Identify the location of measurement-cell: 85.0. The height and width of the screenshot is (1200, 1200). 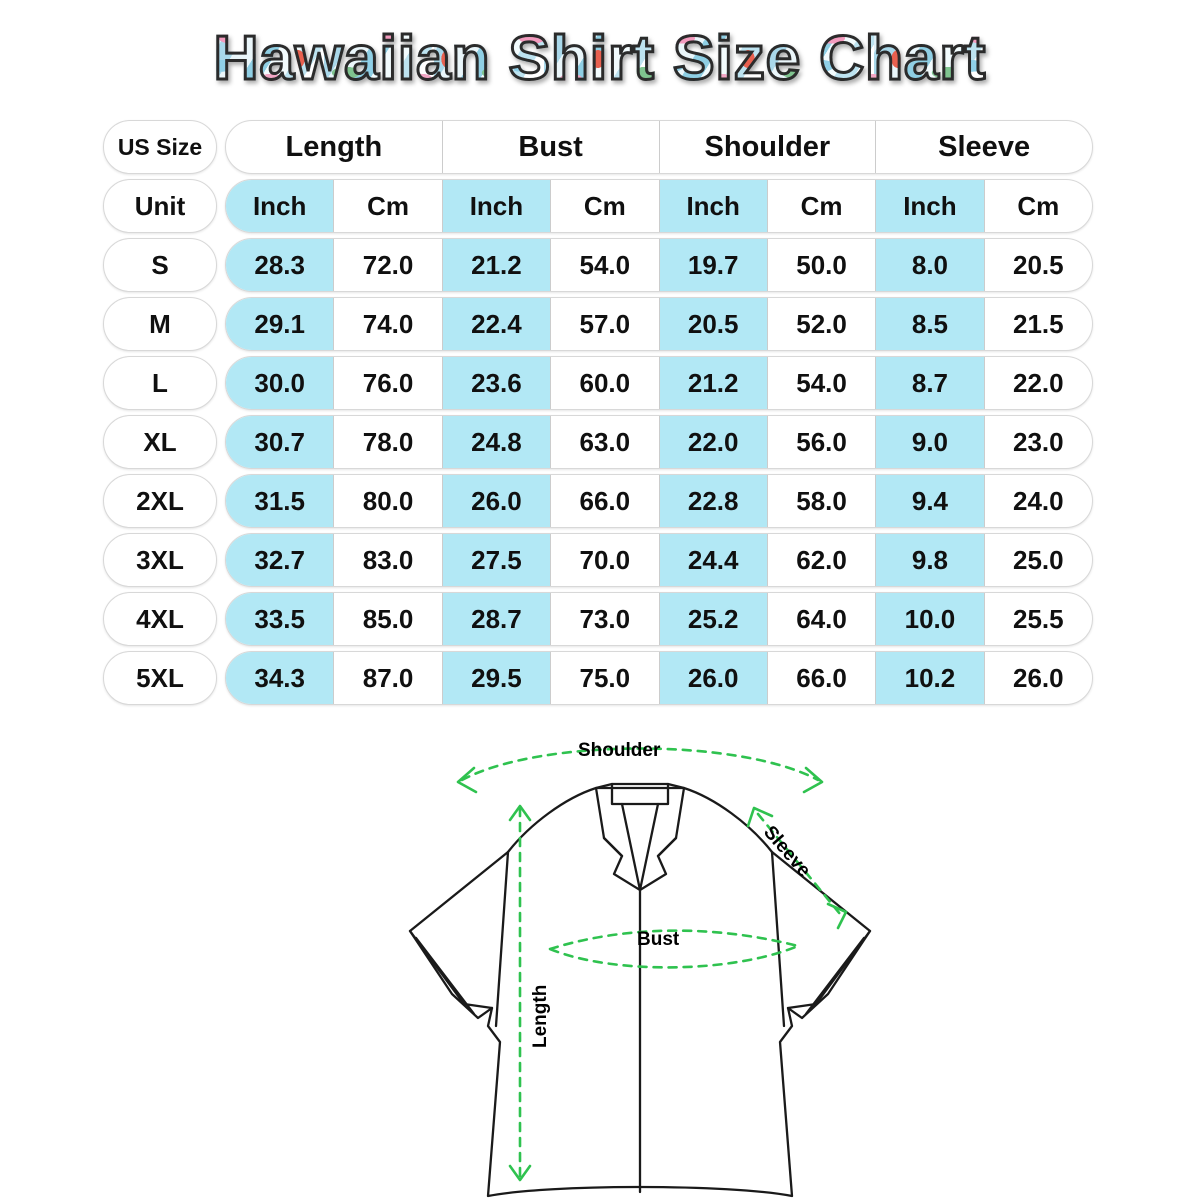
(388, 619).